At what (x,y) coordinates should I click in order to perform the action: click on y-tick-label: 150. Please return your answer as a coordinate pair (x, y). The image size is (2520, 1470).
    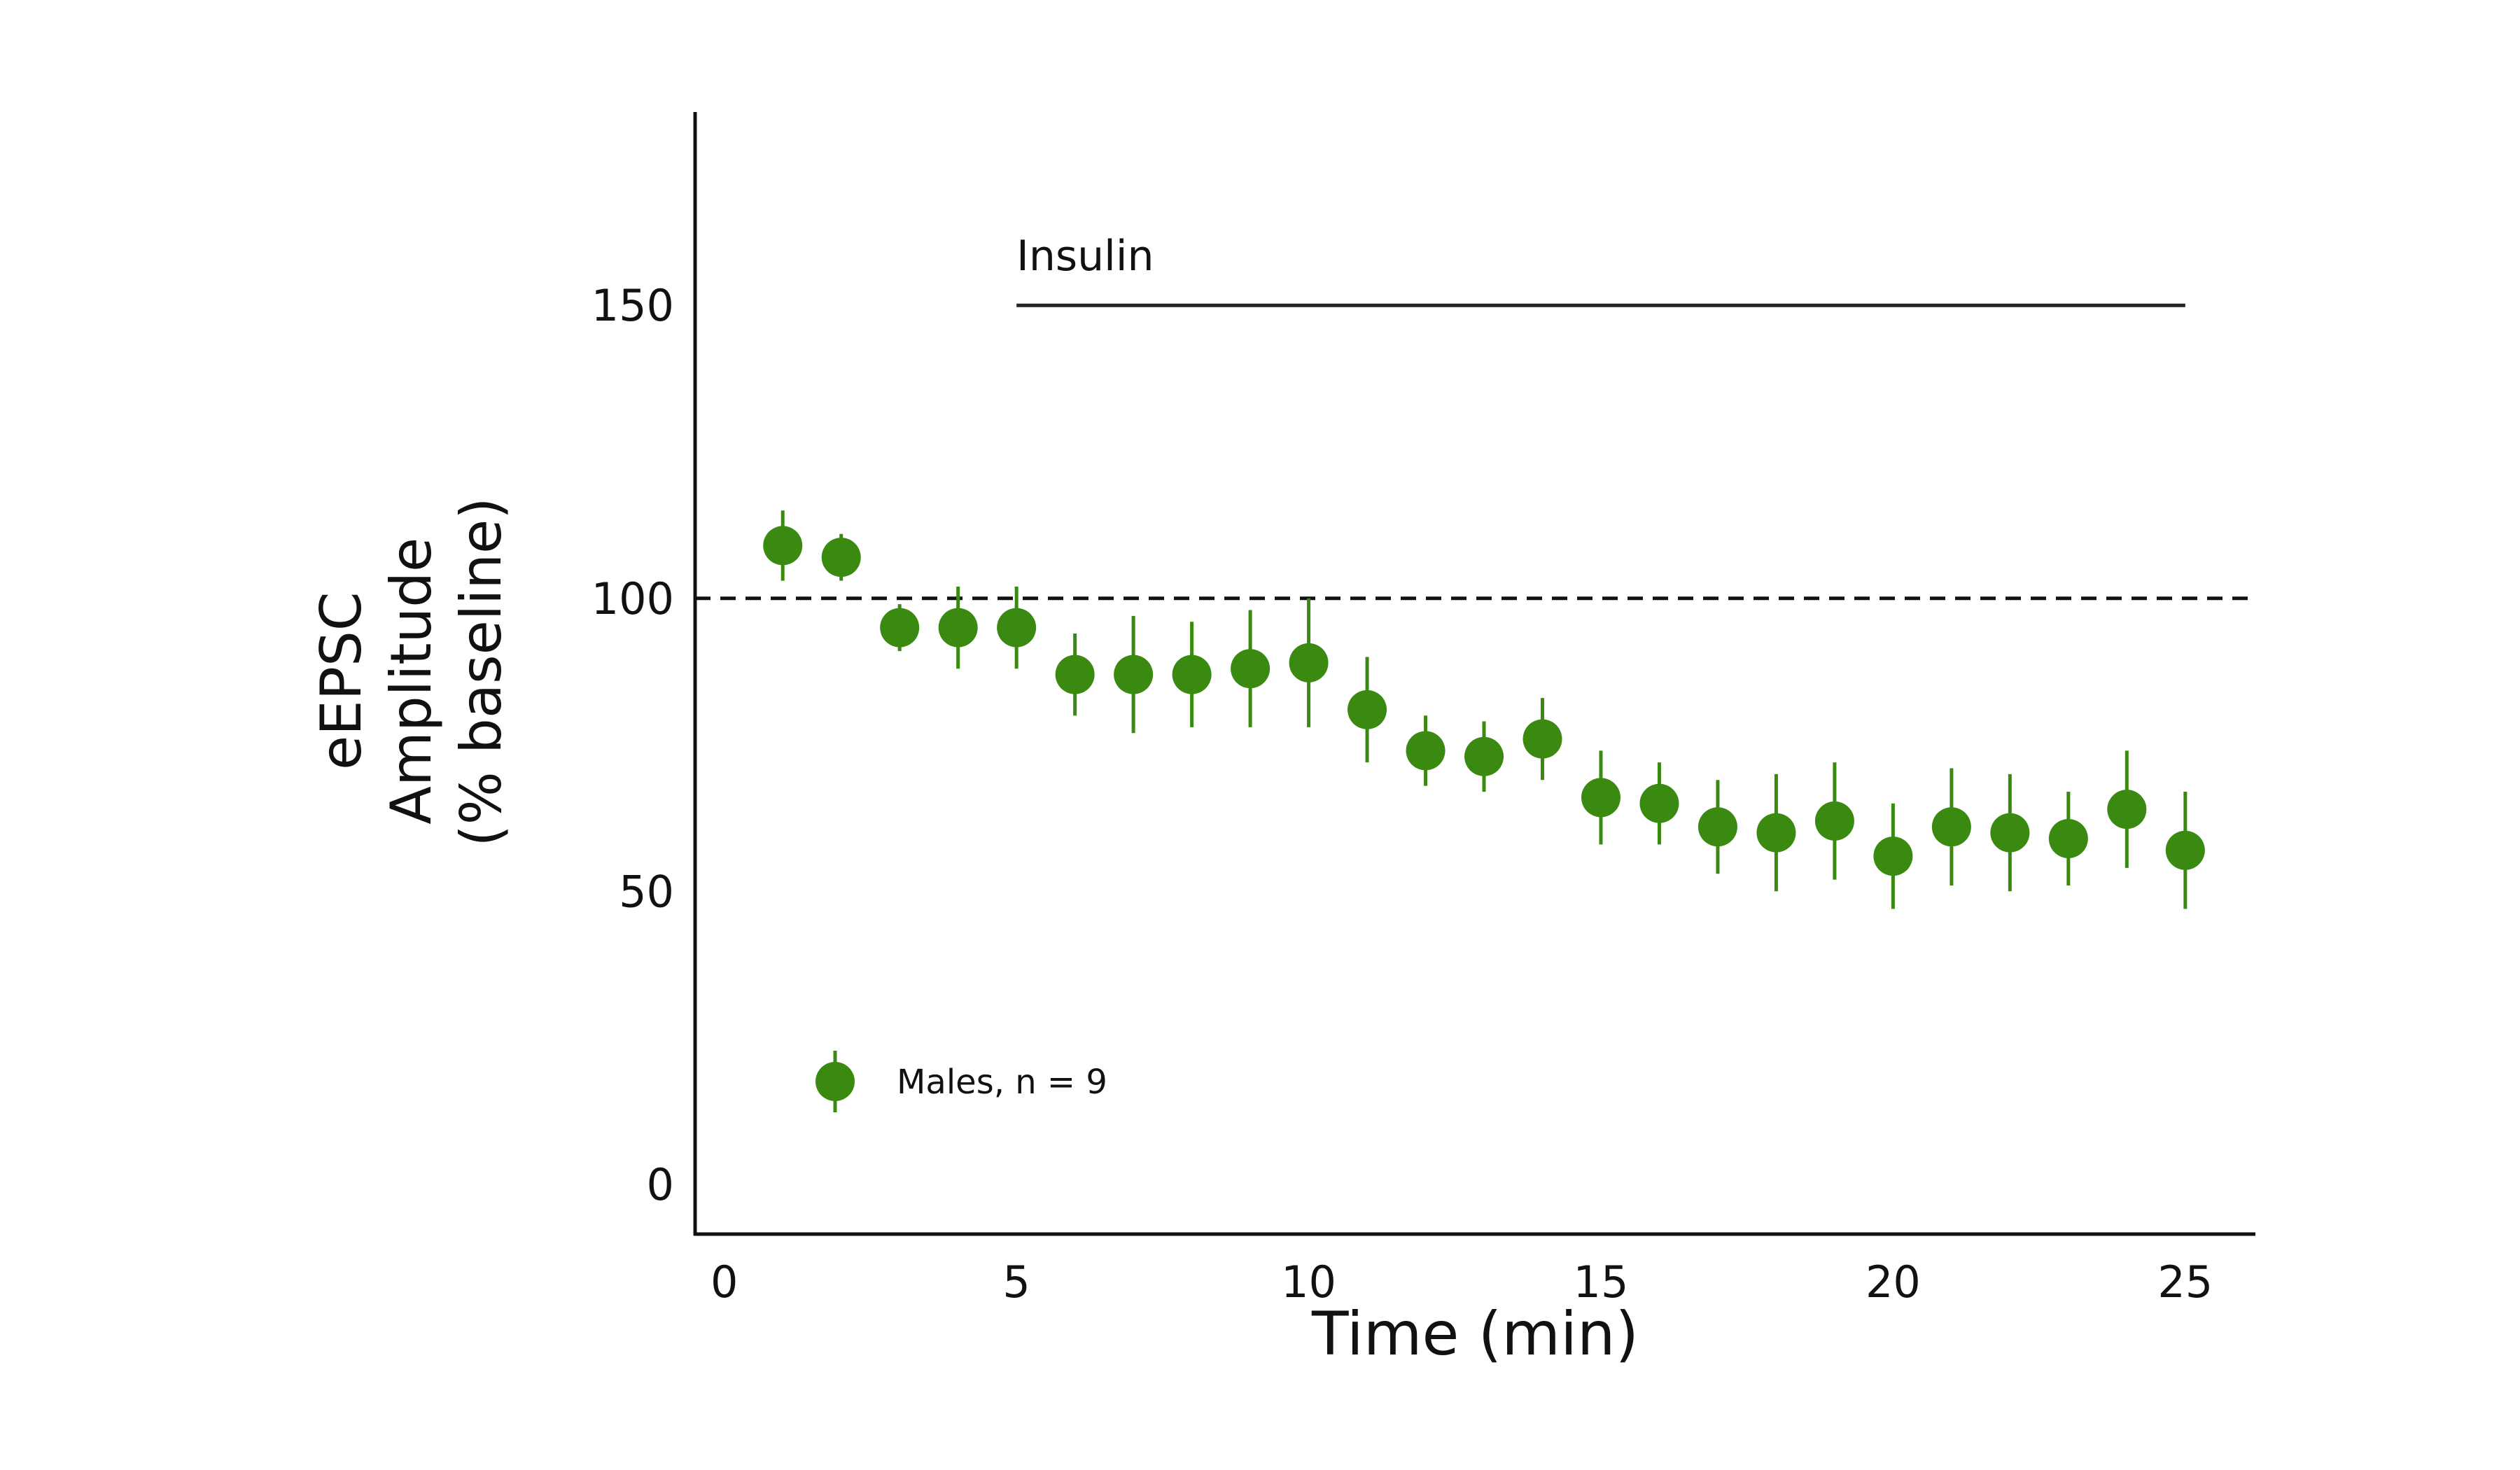
    Looking at the image, I should click on (633, 305).